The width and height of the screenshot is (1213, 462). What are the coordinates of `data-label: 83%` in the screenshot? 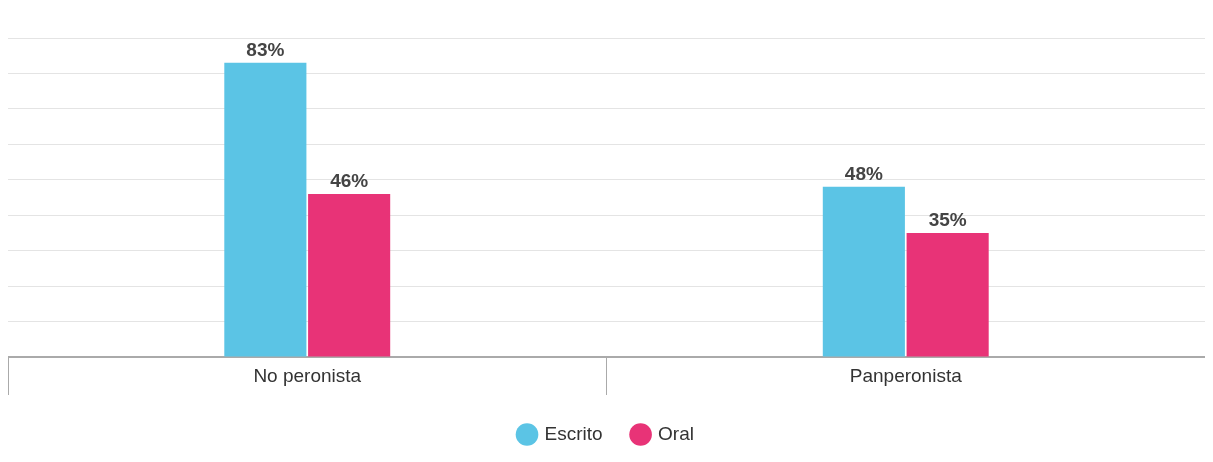 It's located at (265, 49).